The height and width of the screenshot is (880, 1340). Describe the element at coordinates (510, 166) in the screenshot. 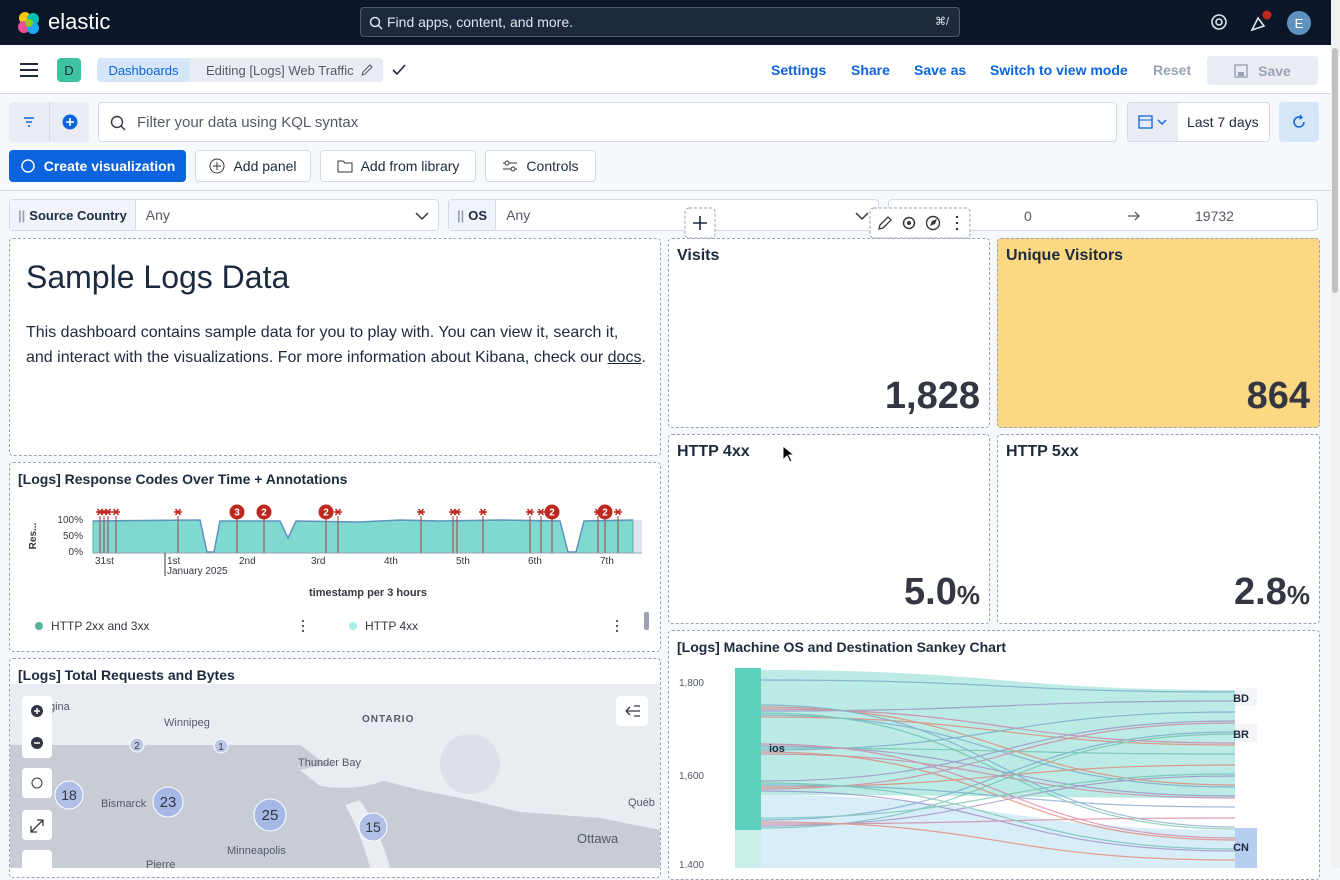

I see `controls-icon` at that location.